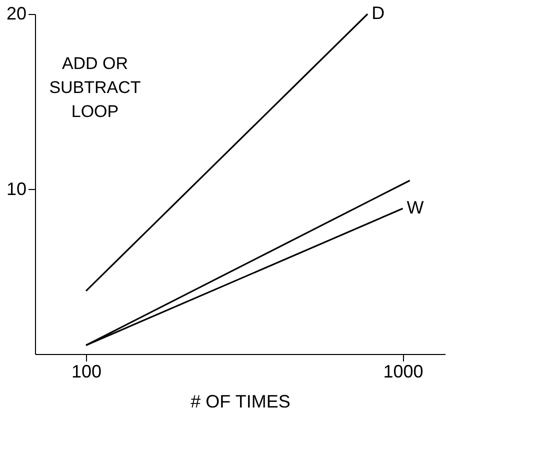 This screenshot has height=474, width=545. I want to click on x-axis-title: # OF TIMES, so click(240, 402).